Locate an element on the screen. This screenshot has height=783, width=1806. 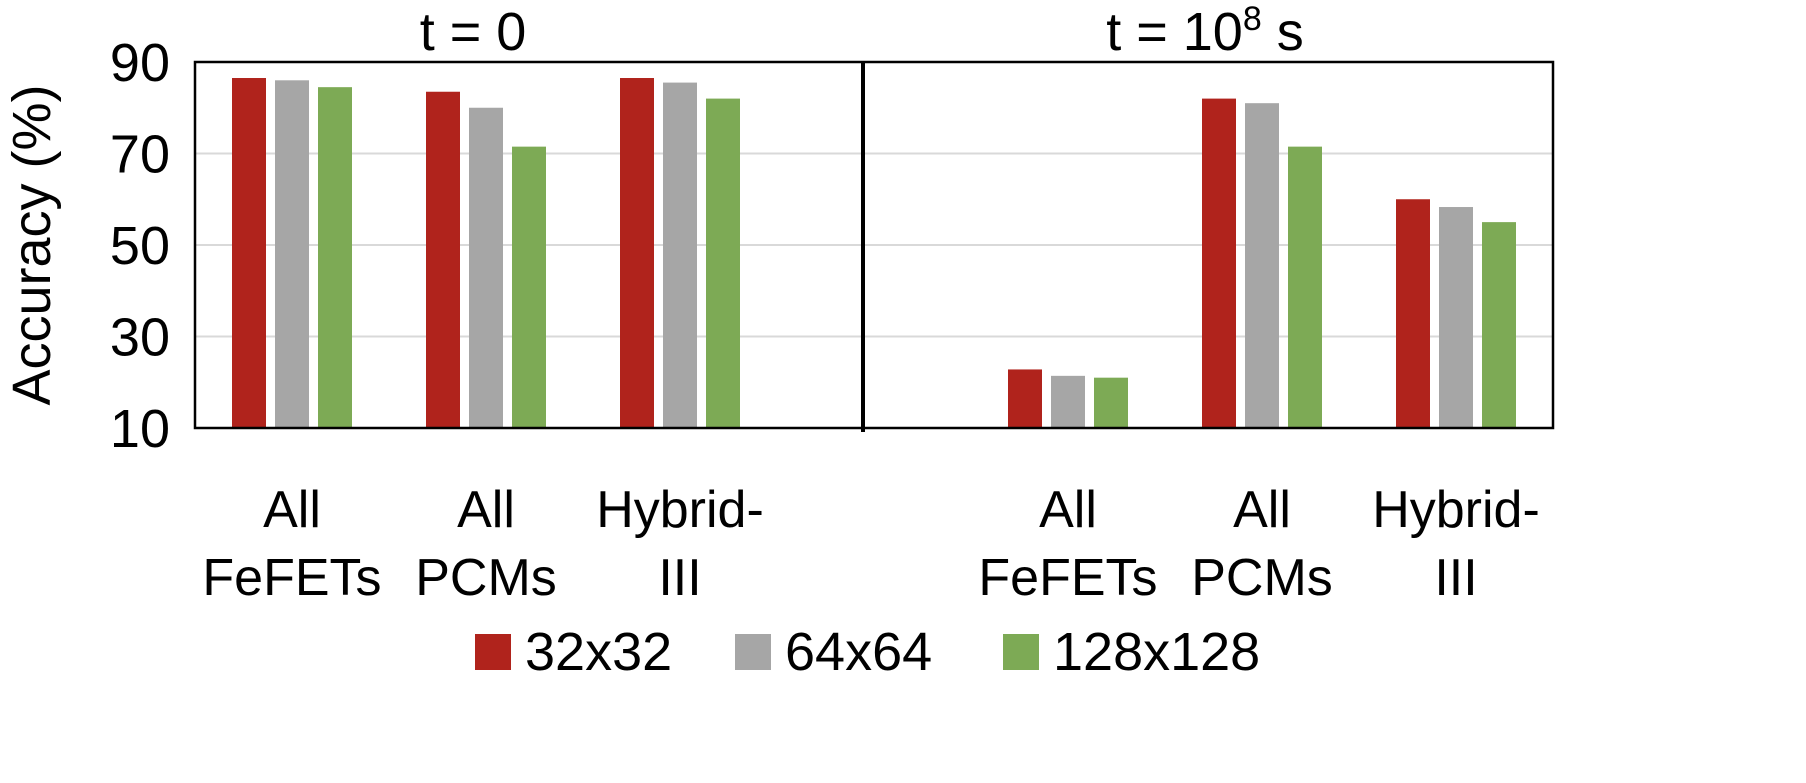
y-tick-label: 50 is located at coordinates (140, 246).